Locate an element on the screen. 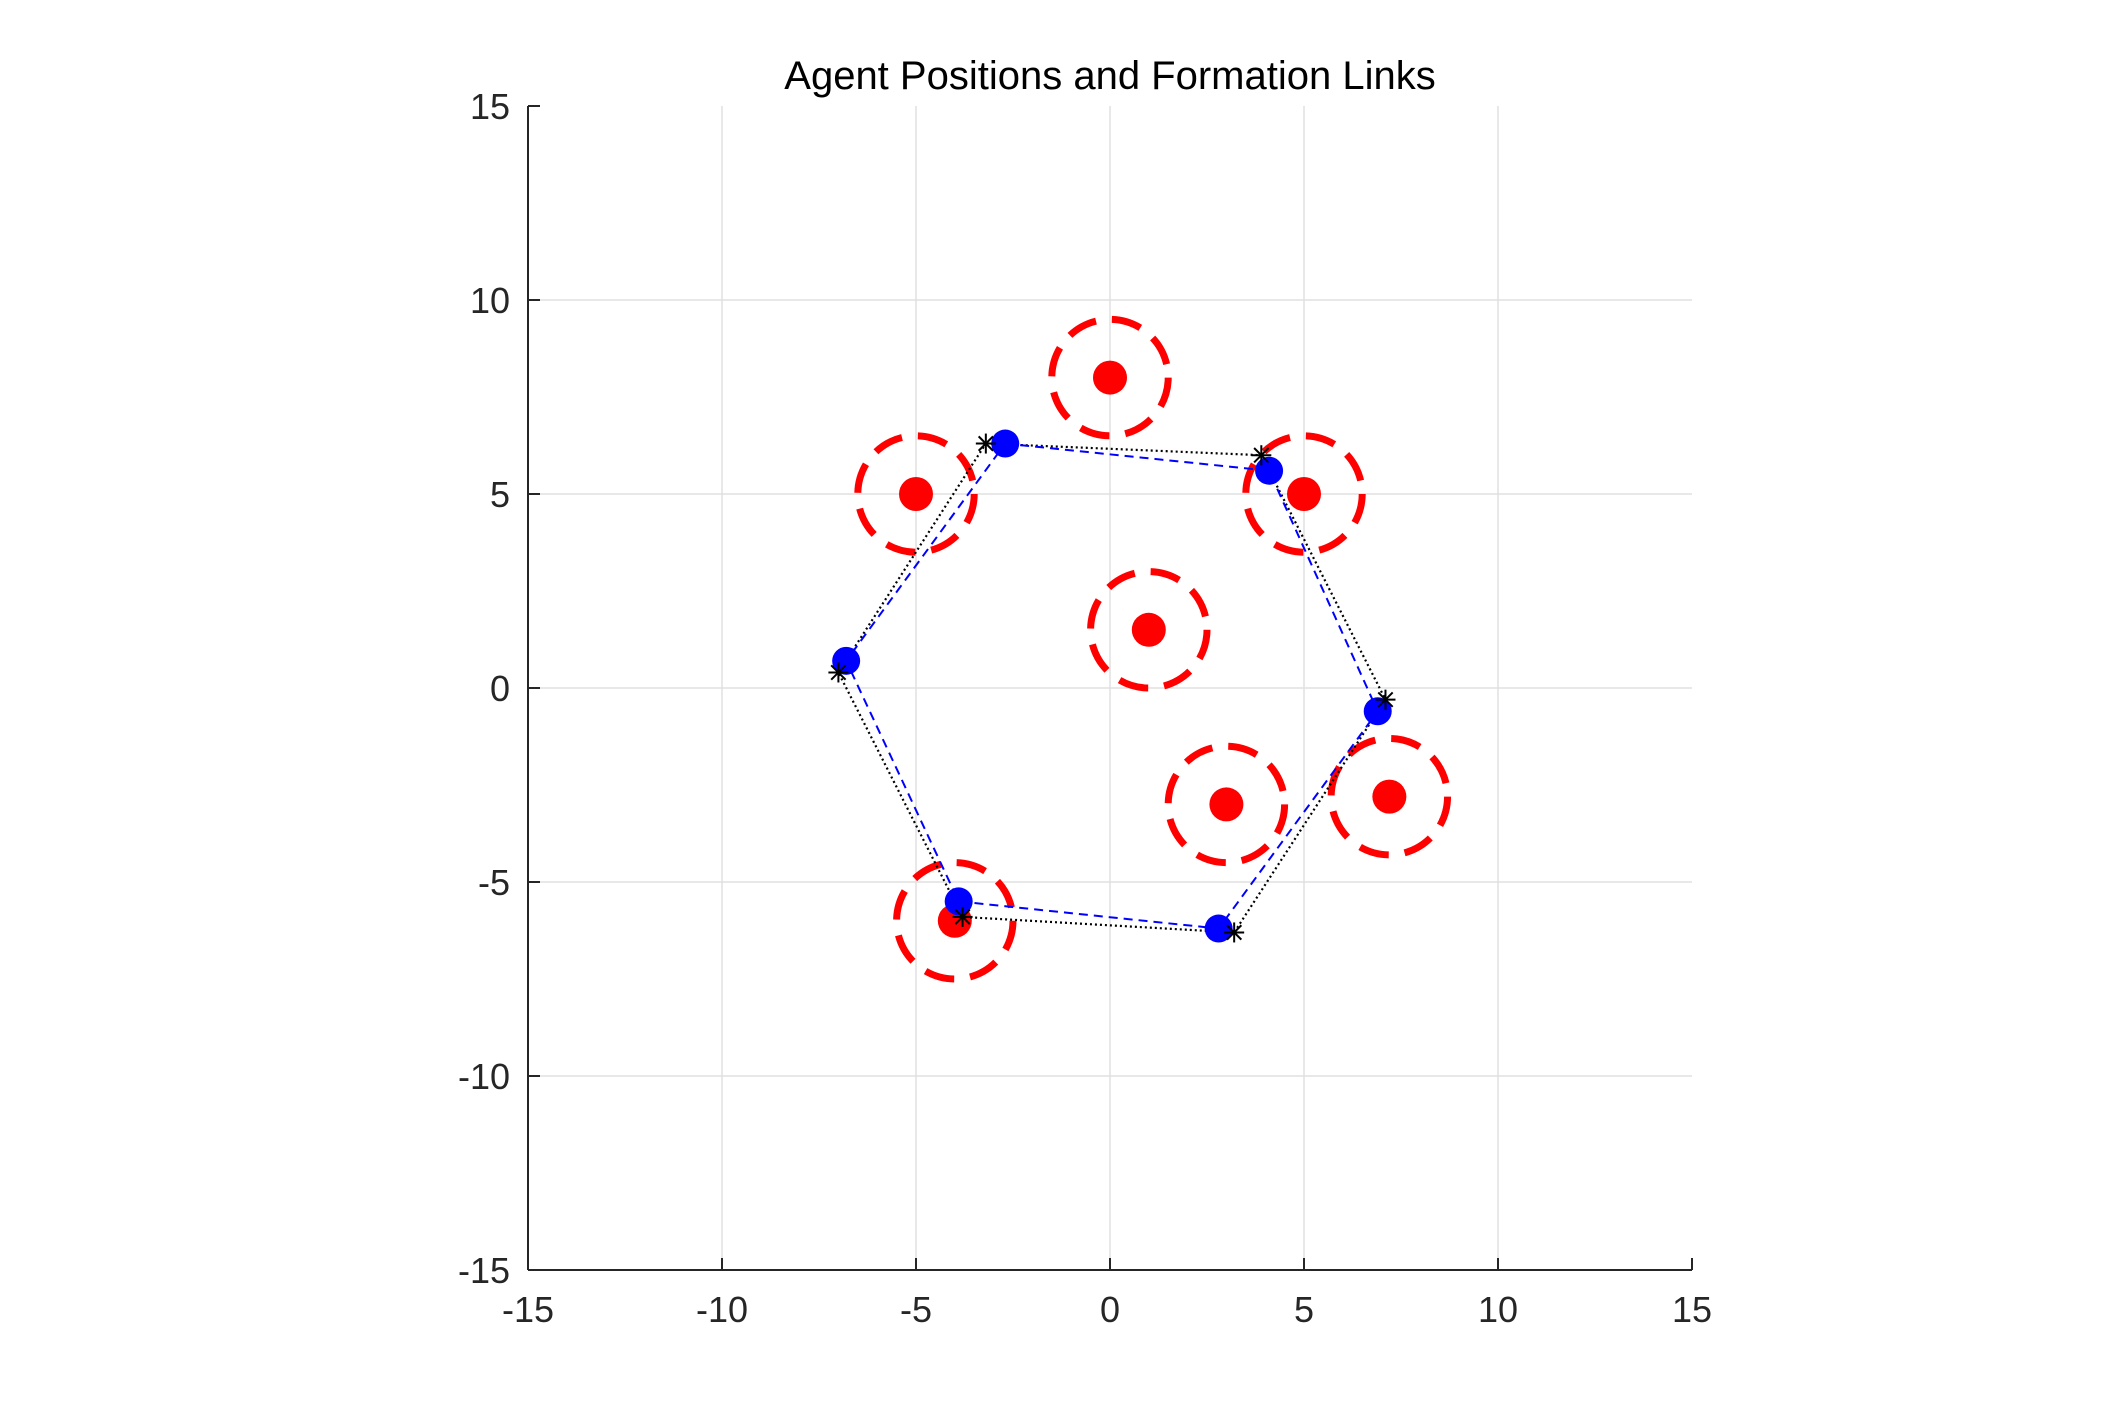  chart-title: Agent Positions and Formation Links is located at coordinates (1109, 76).